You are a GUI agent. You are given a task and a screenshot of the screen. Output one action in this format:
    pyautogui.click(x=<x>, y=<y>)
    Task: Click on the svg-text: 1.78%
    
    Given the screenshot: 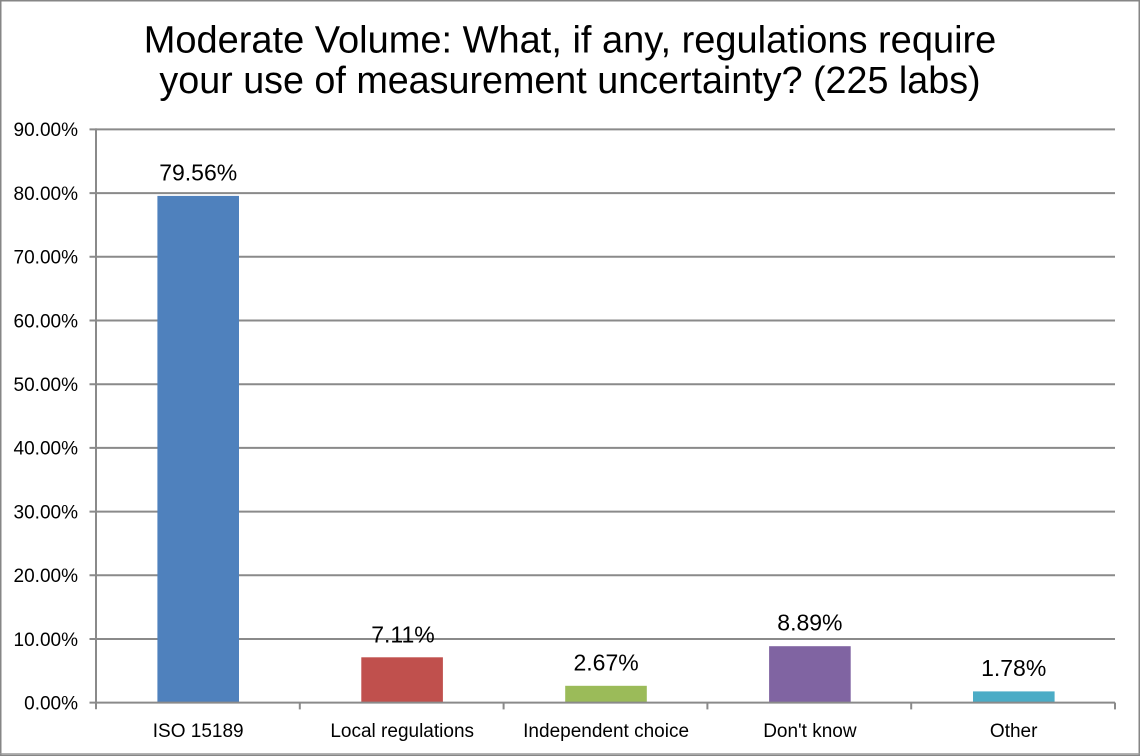 What is the action you would take?
    pyautogui.click(x=1013, y=668)
    